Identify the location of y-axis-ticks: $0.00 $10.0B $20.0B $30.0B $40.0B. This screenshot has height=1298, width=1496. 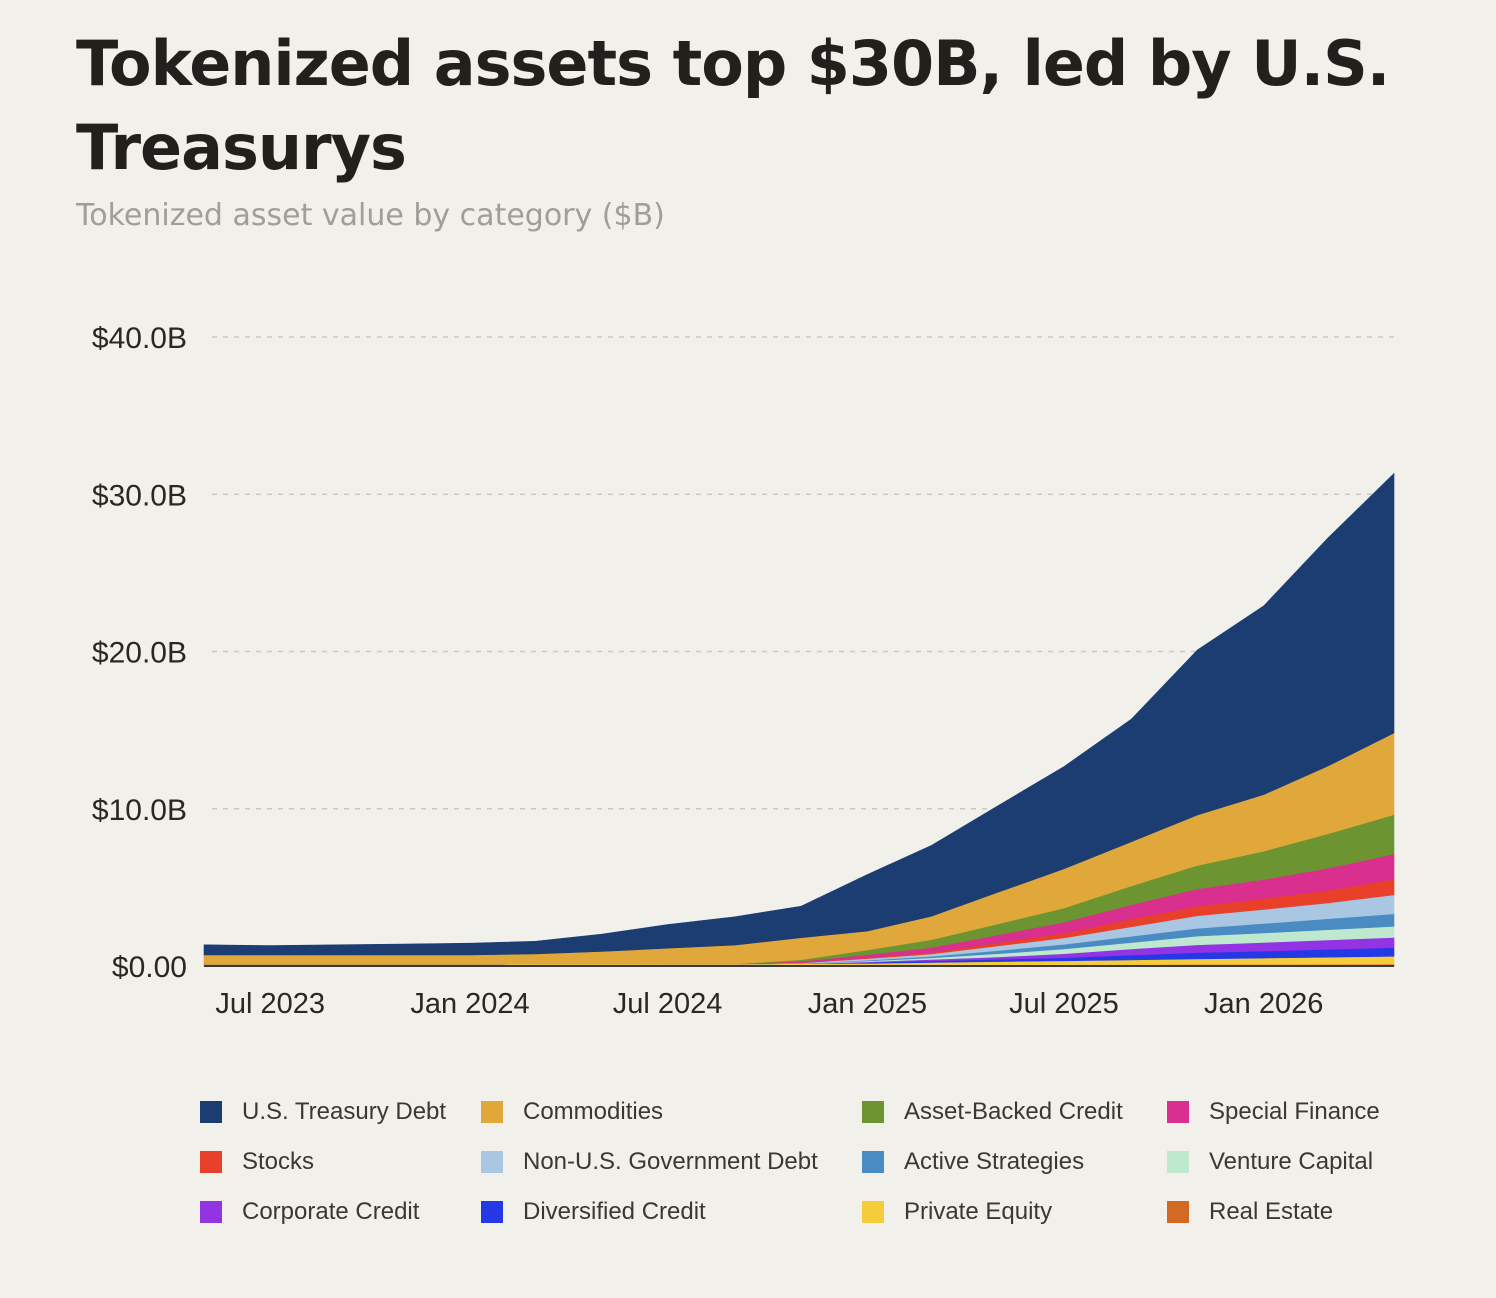
(139, 653).